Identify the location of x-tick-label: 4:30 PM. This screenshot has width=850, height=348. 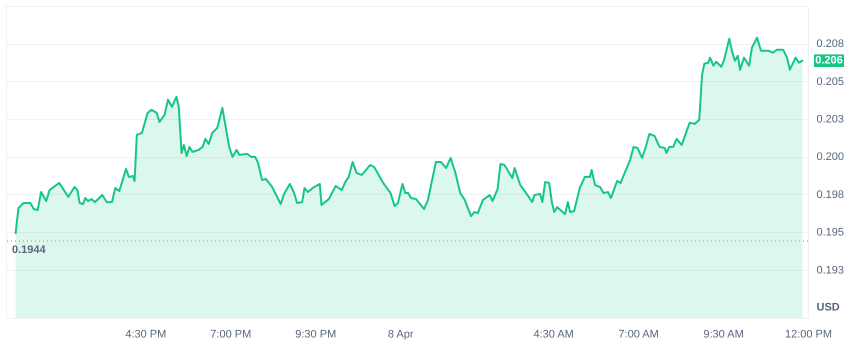
(145, 334).